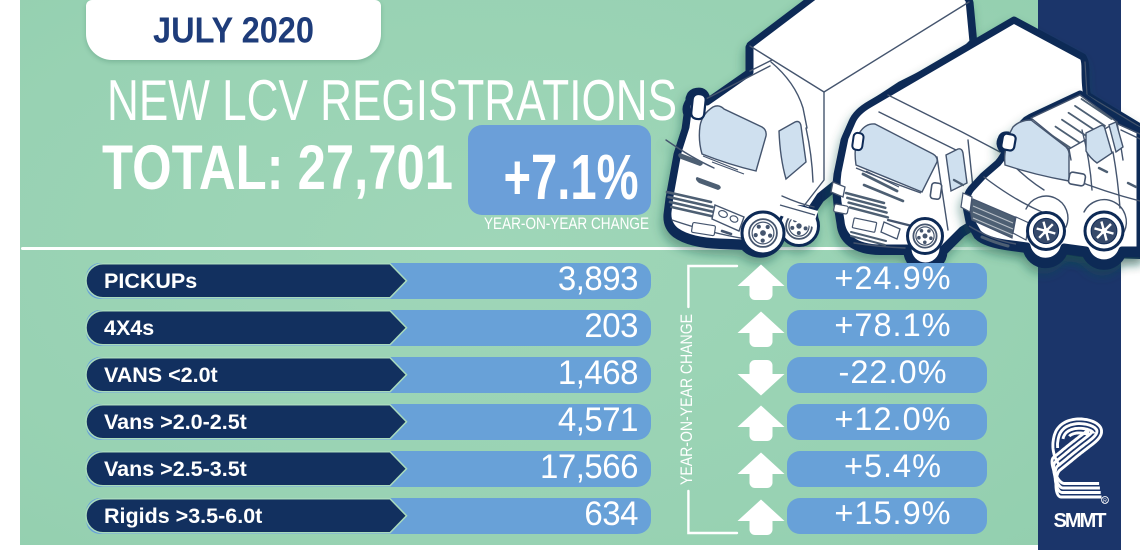 The image size is (1140, 550). Describe the element at coordinates (392, 101) in the screenshot. I see `svg-text: NEW LCV REGISTRATIONS` at that location.